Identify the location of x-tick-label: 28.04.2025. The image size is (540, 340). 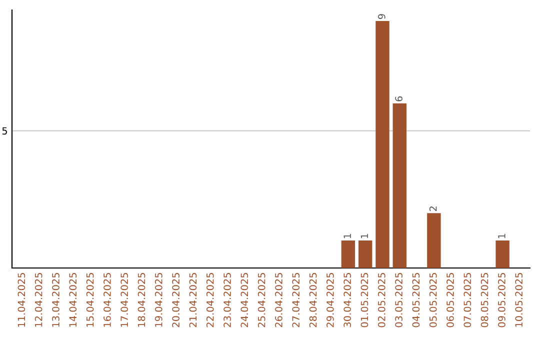
(313, 300).